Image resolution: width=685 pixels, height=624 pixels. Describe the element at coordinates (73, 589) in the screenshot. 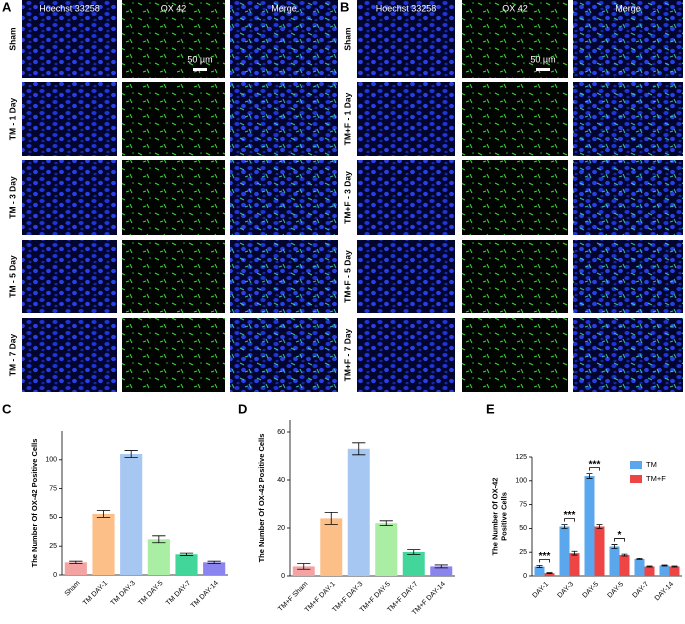

I see `x-tick-label: Sham` at that location.